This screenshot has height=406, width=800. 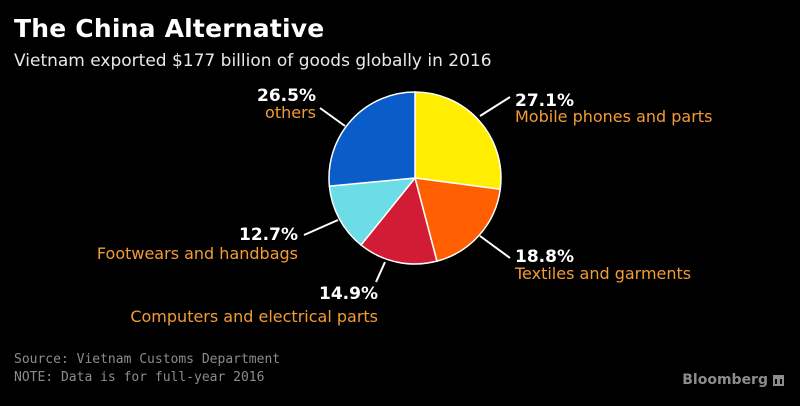 I want to click on leader-lines, so click(x=407, y=189).